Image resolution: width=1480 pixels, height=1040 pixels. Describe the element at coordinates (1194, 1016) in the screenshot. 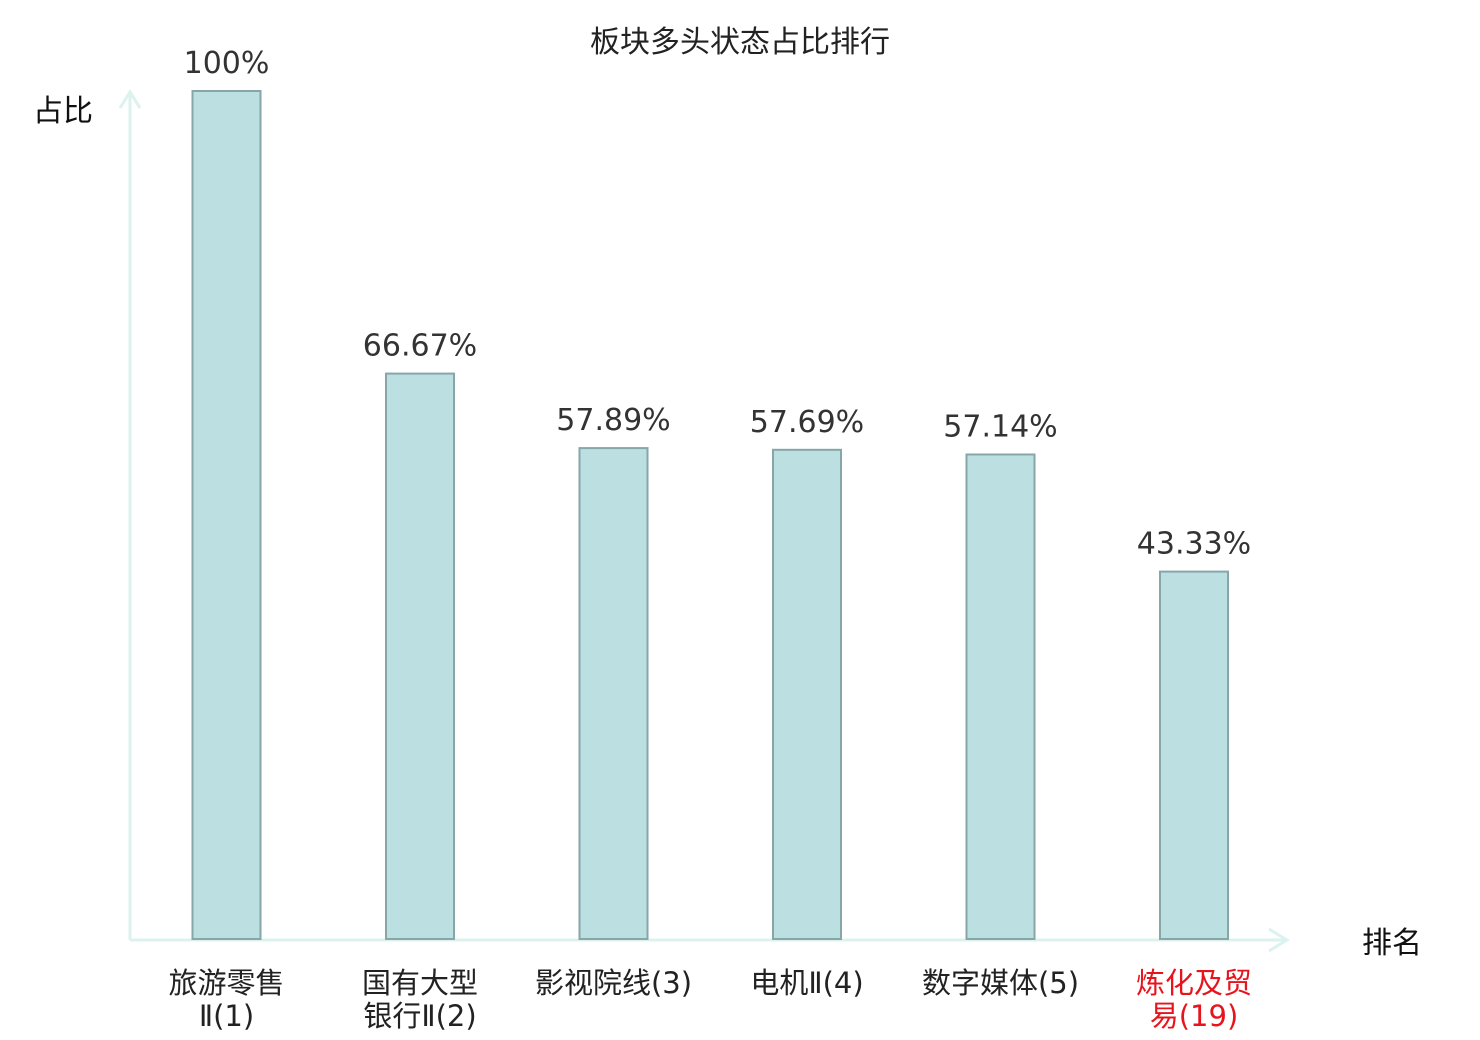

I see `x-tick-label-highlighted: 易(19)` at that location.